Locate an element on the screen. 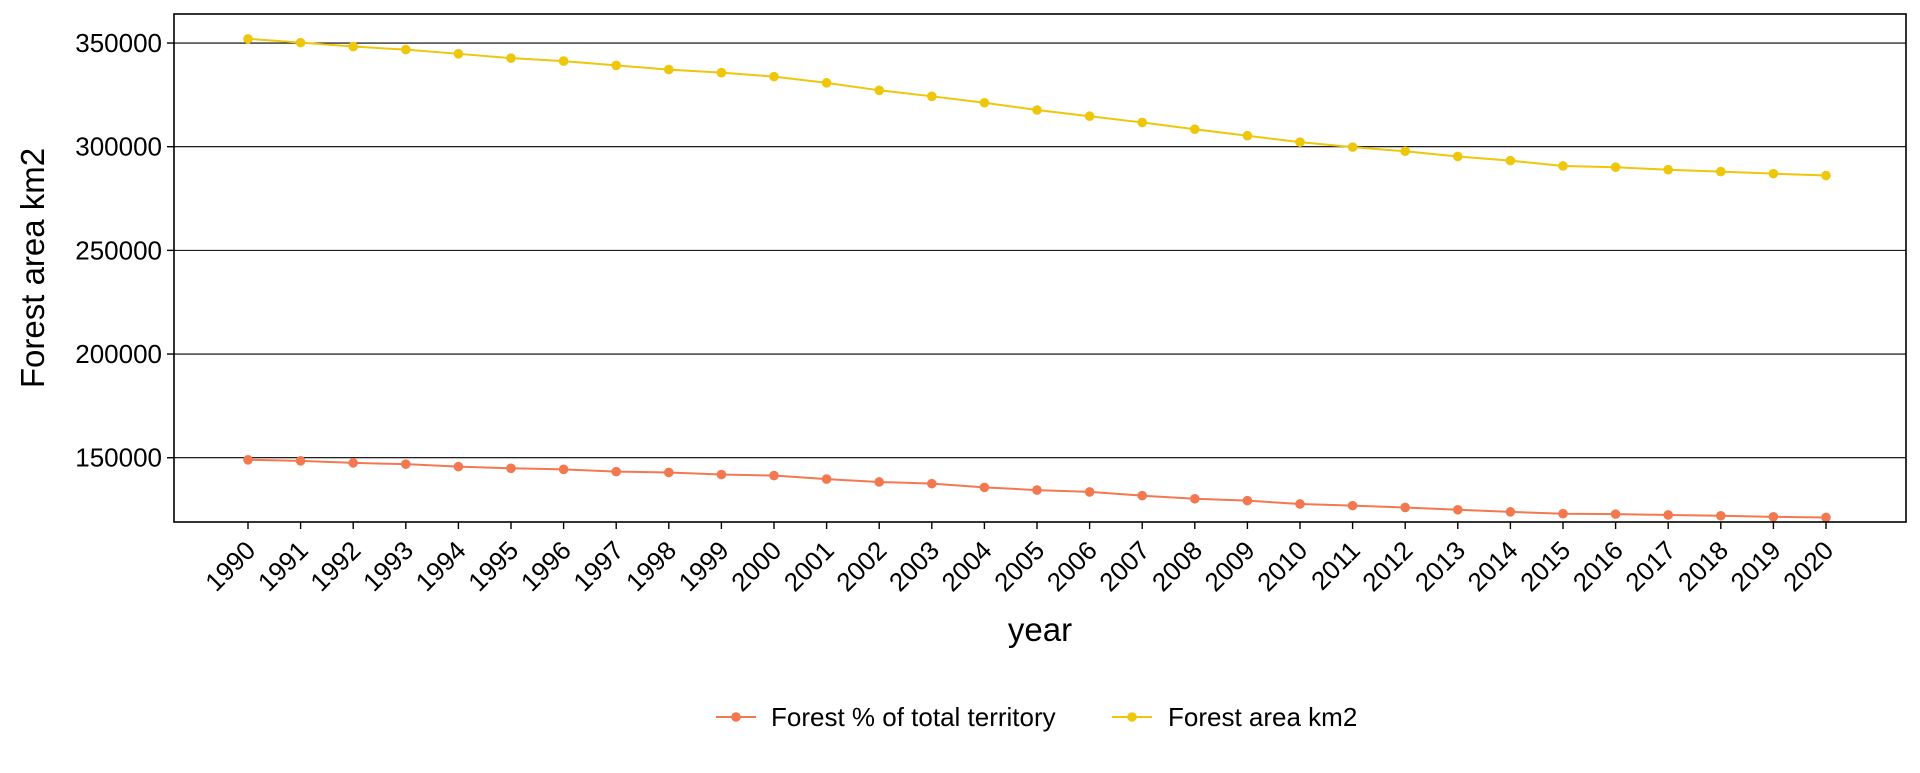  x-tick-label: 2004 is located at coordinates (967, 566).